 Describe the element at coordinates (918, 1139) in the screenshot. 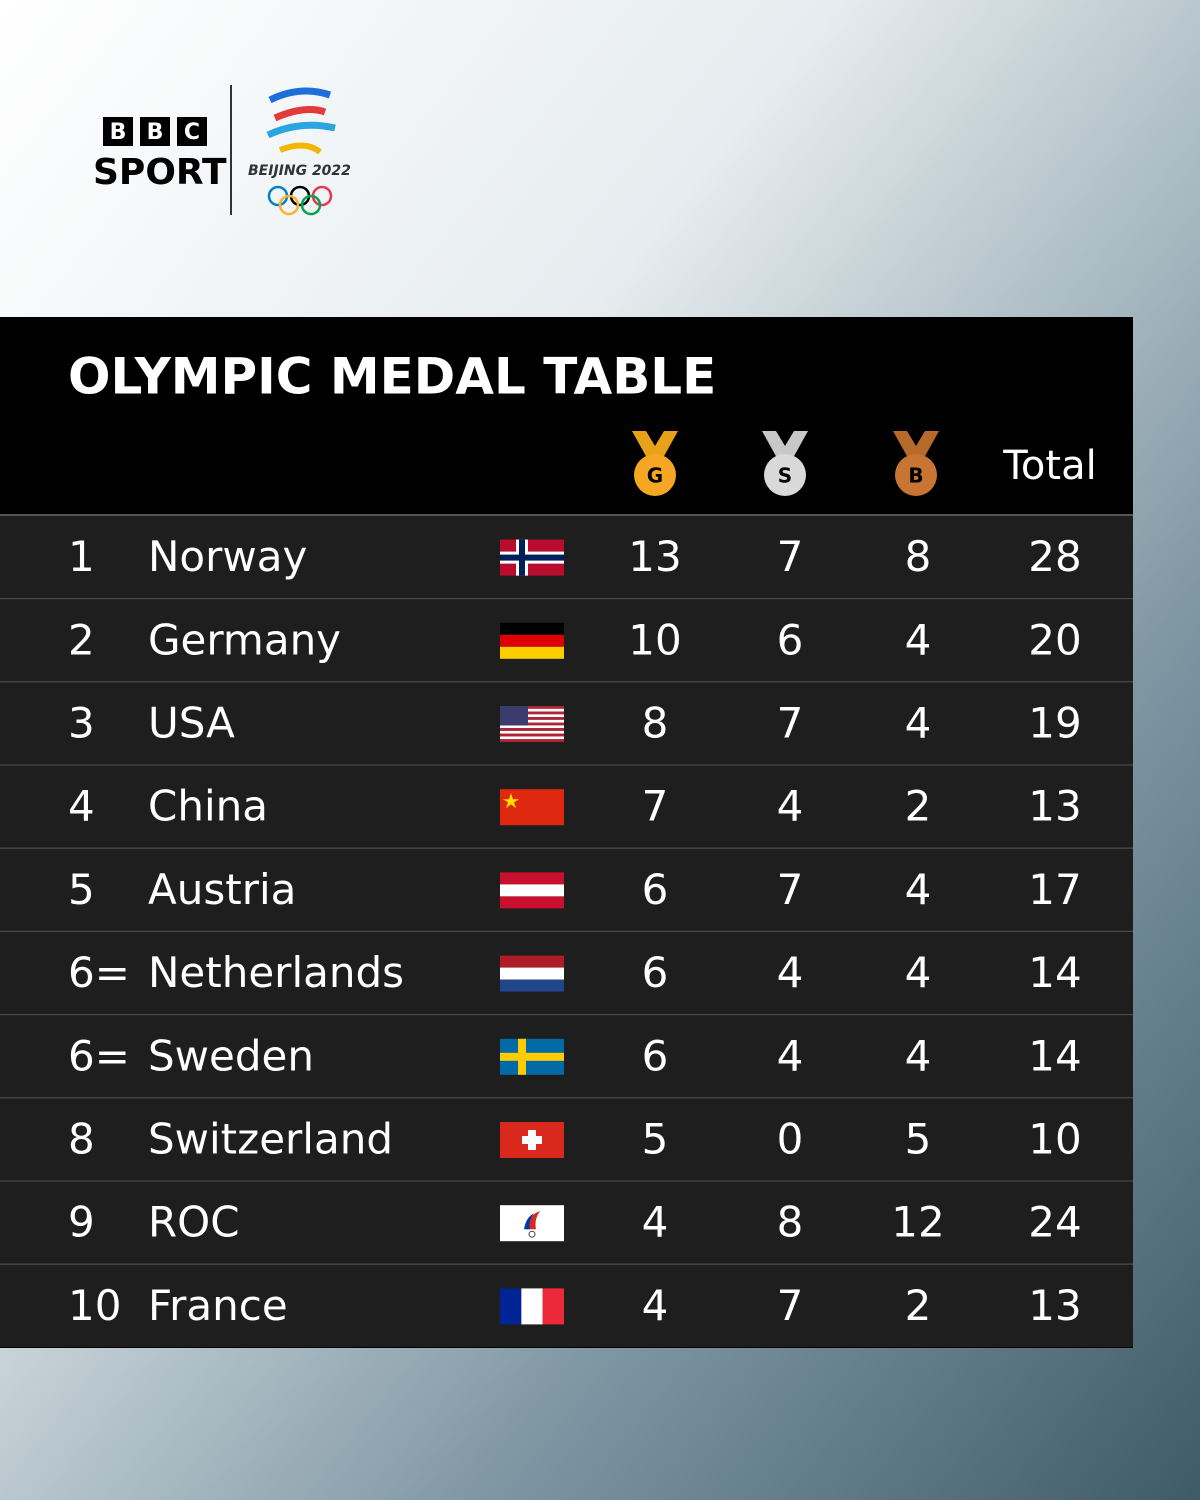

I see `bronze-count: 5` at that location.